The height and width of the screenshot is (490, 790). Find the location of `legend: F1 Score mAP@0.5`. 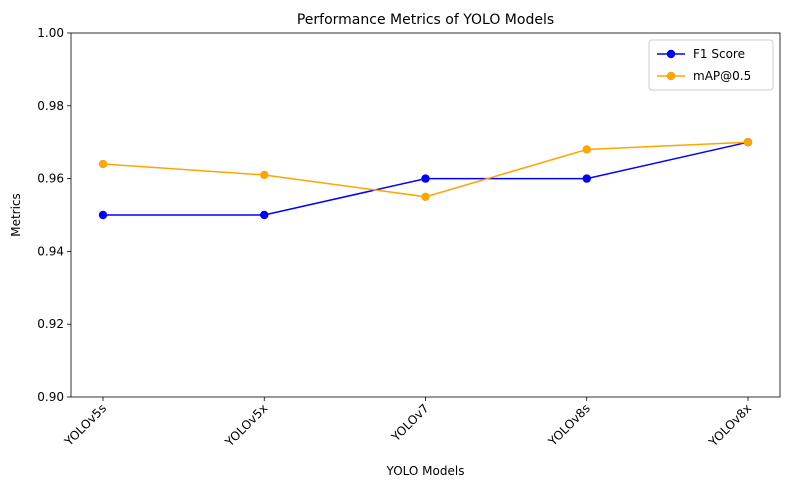

legend: F1 Score mAP@0.5 is located at coordinates (711, 65).